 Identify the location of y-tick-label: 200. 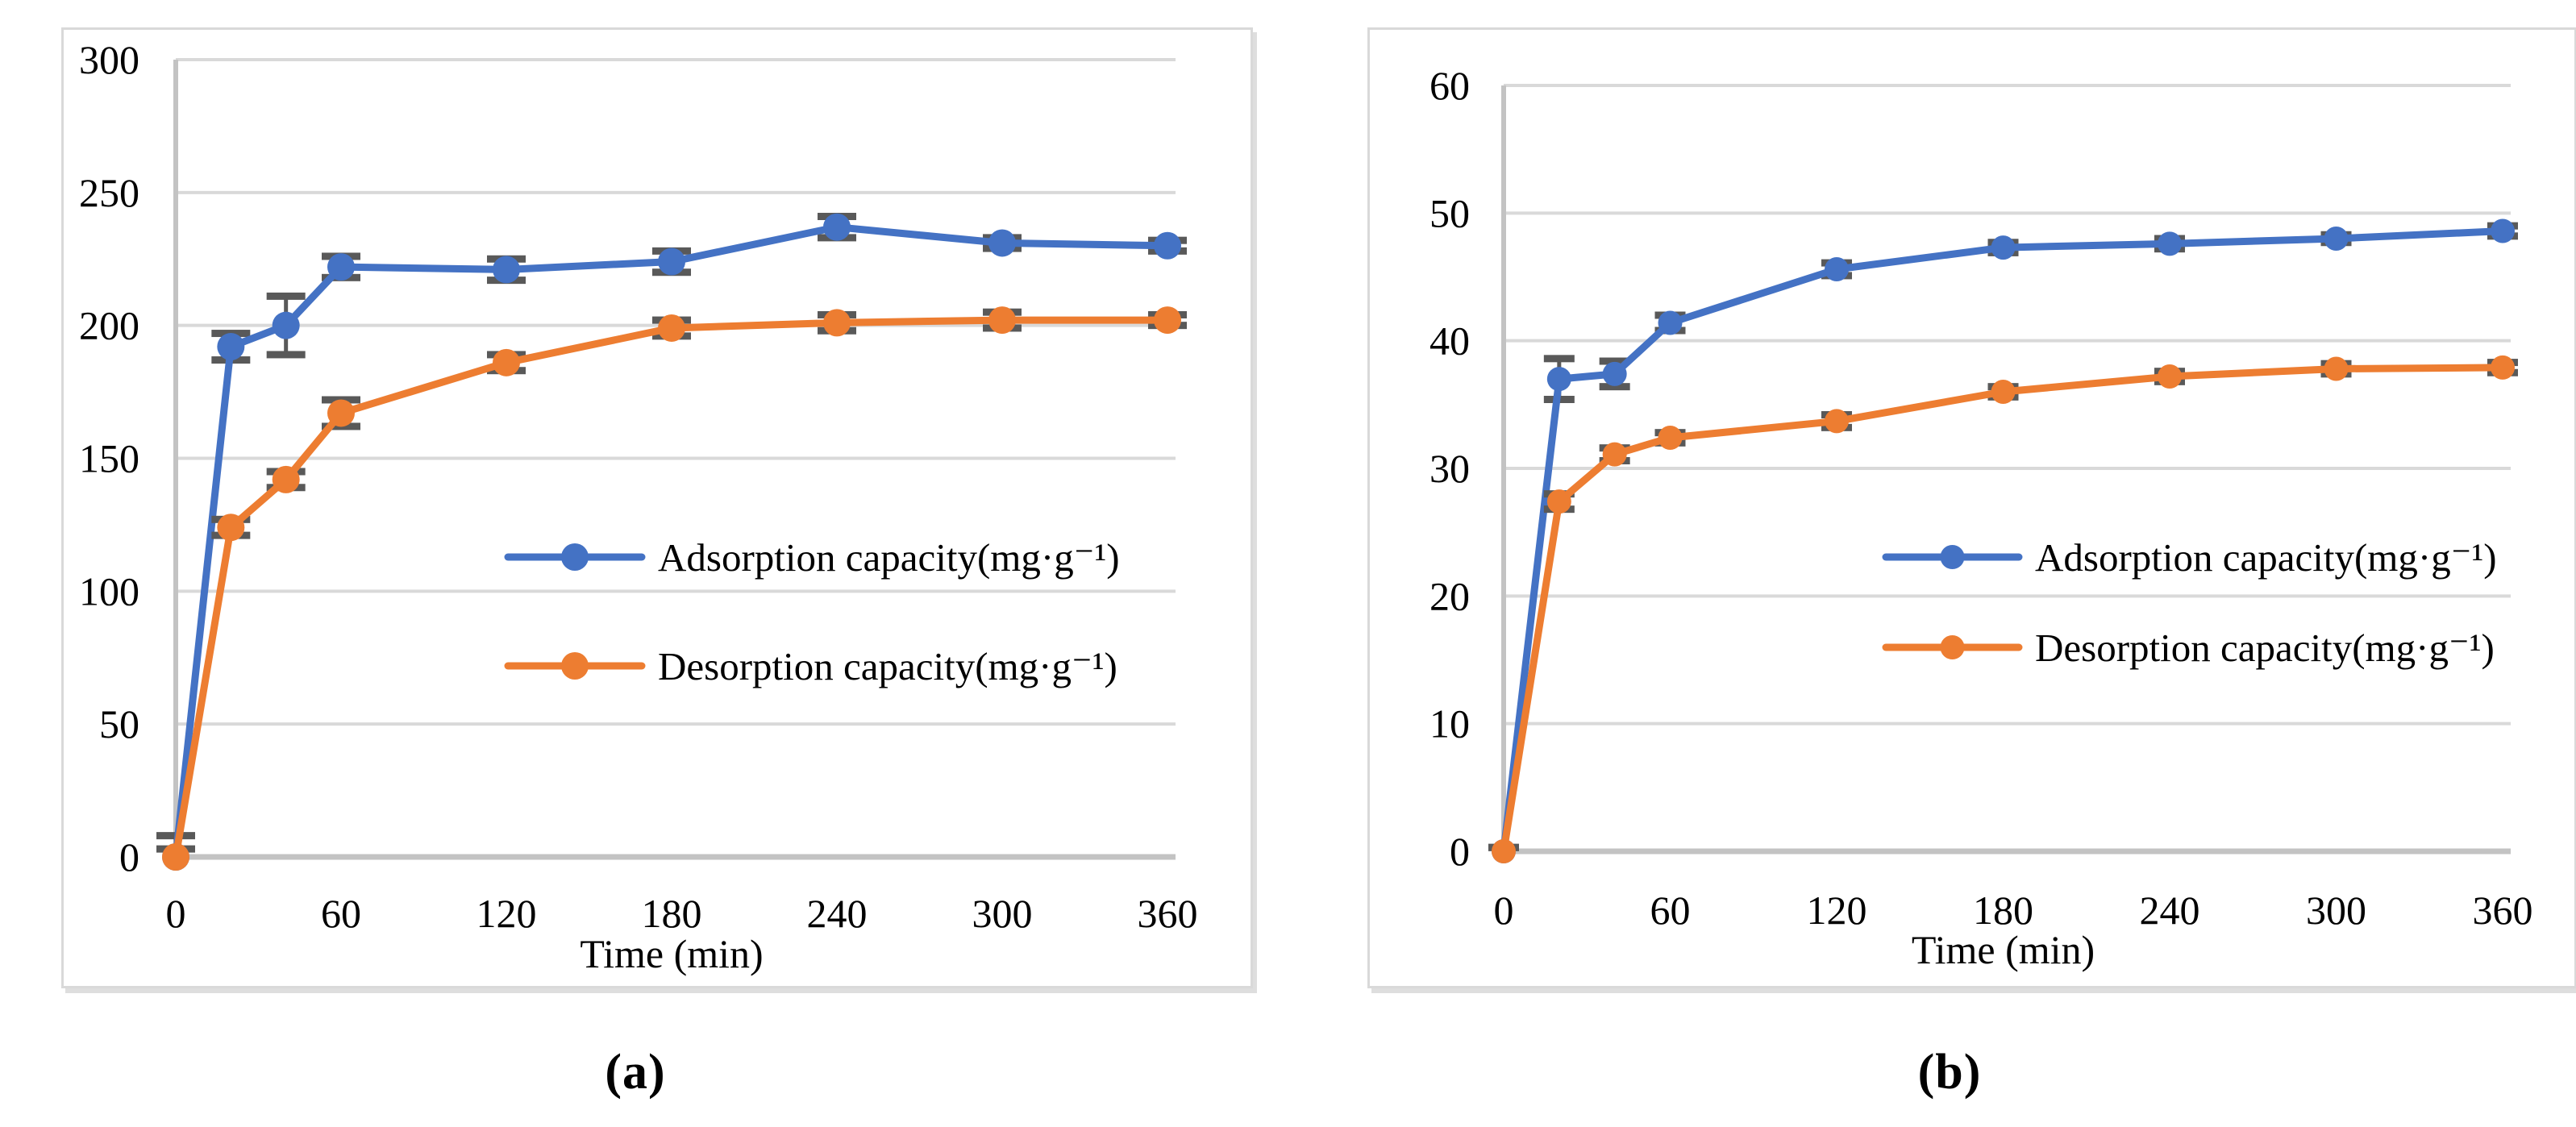
(109, 325).